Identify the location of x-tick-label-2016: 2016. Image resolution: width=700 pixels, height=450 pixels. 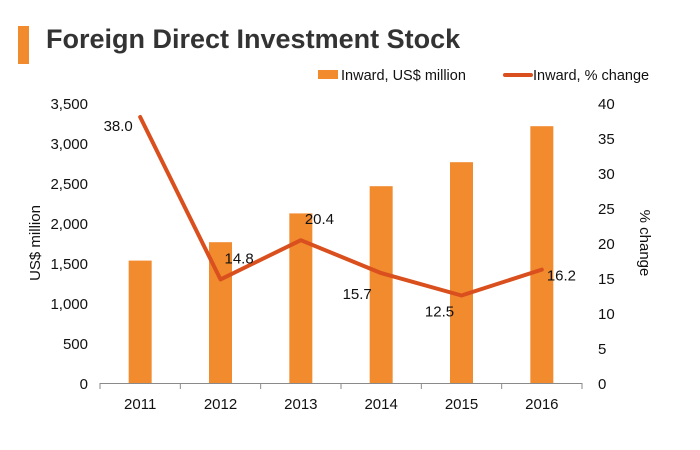
(541, 404).